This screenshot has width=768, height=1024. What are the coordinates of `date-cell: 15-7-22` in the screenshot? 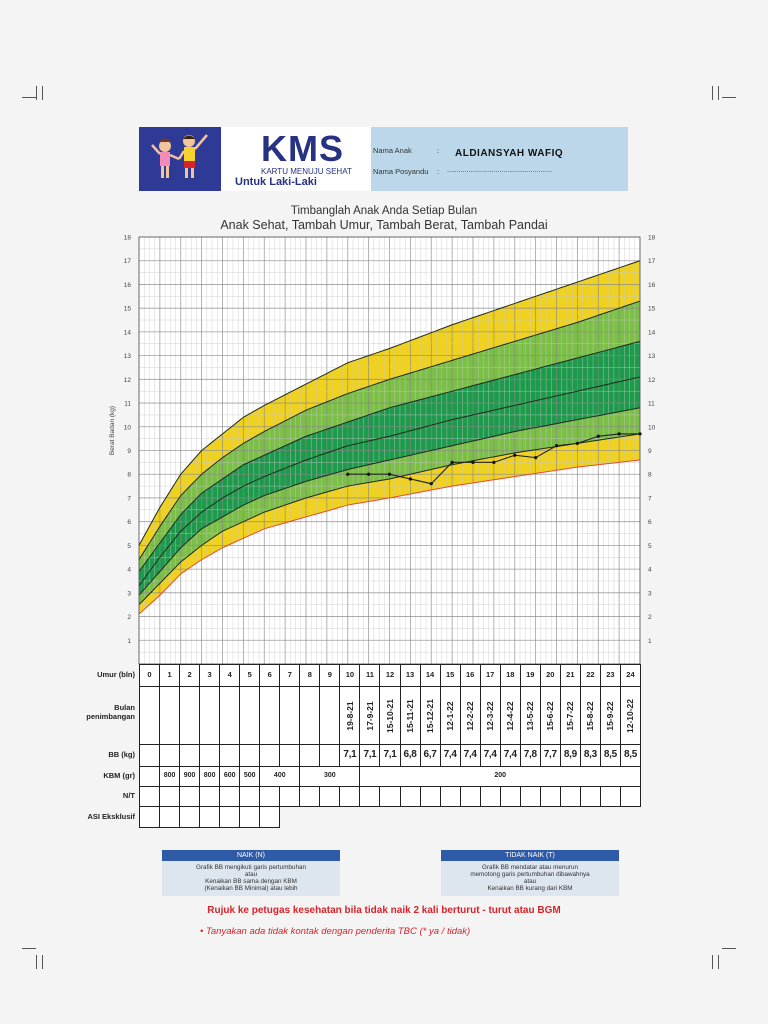 It's located at (570, 715).